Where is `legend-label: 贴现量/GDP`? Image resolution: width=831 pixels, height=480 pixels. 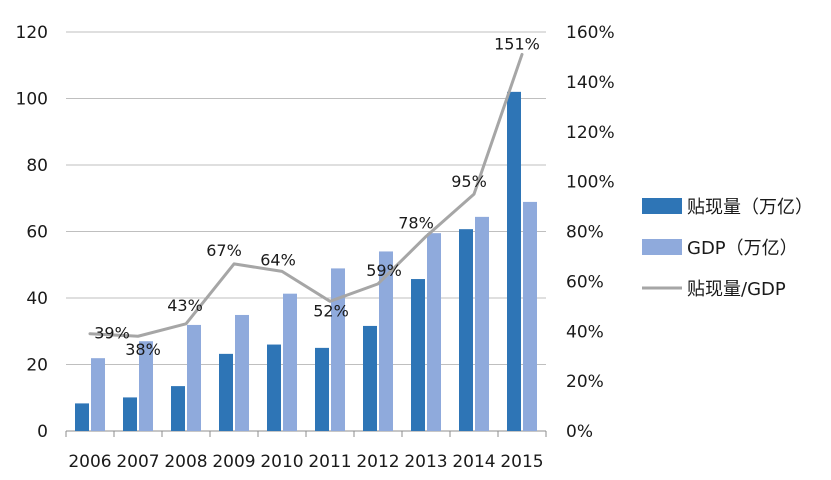
legend-label: 贴现量/GDP is located at coordinates (736, 289).